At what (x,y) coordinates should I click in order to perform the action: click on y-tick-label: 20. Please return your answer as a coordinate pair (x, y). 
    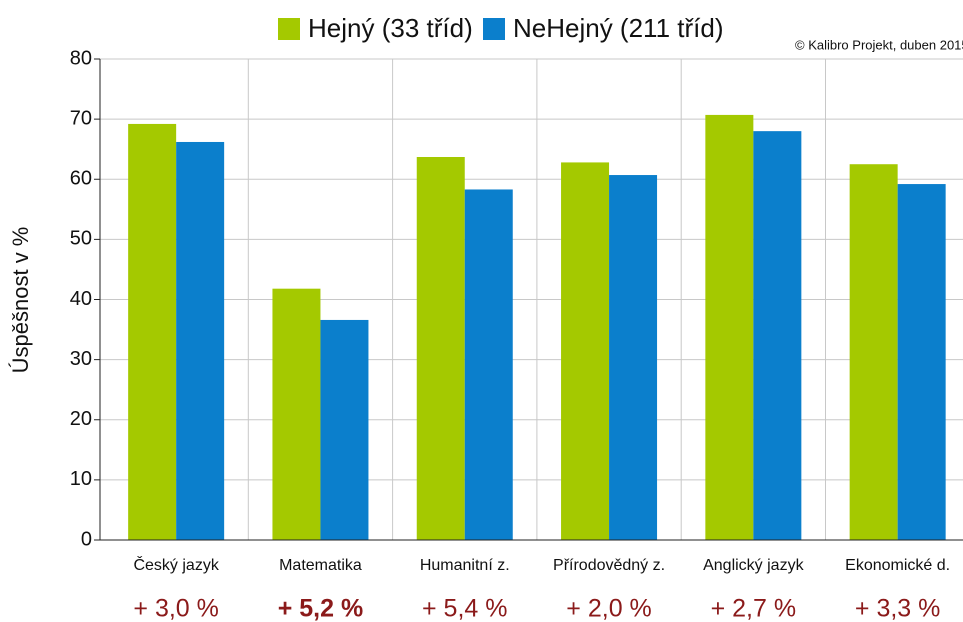
    Looking at the image, I should click on (81, 419).